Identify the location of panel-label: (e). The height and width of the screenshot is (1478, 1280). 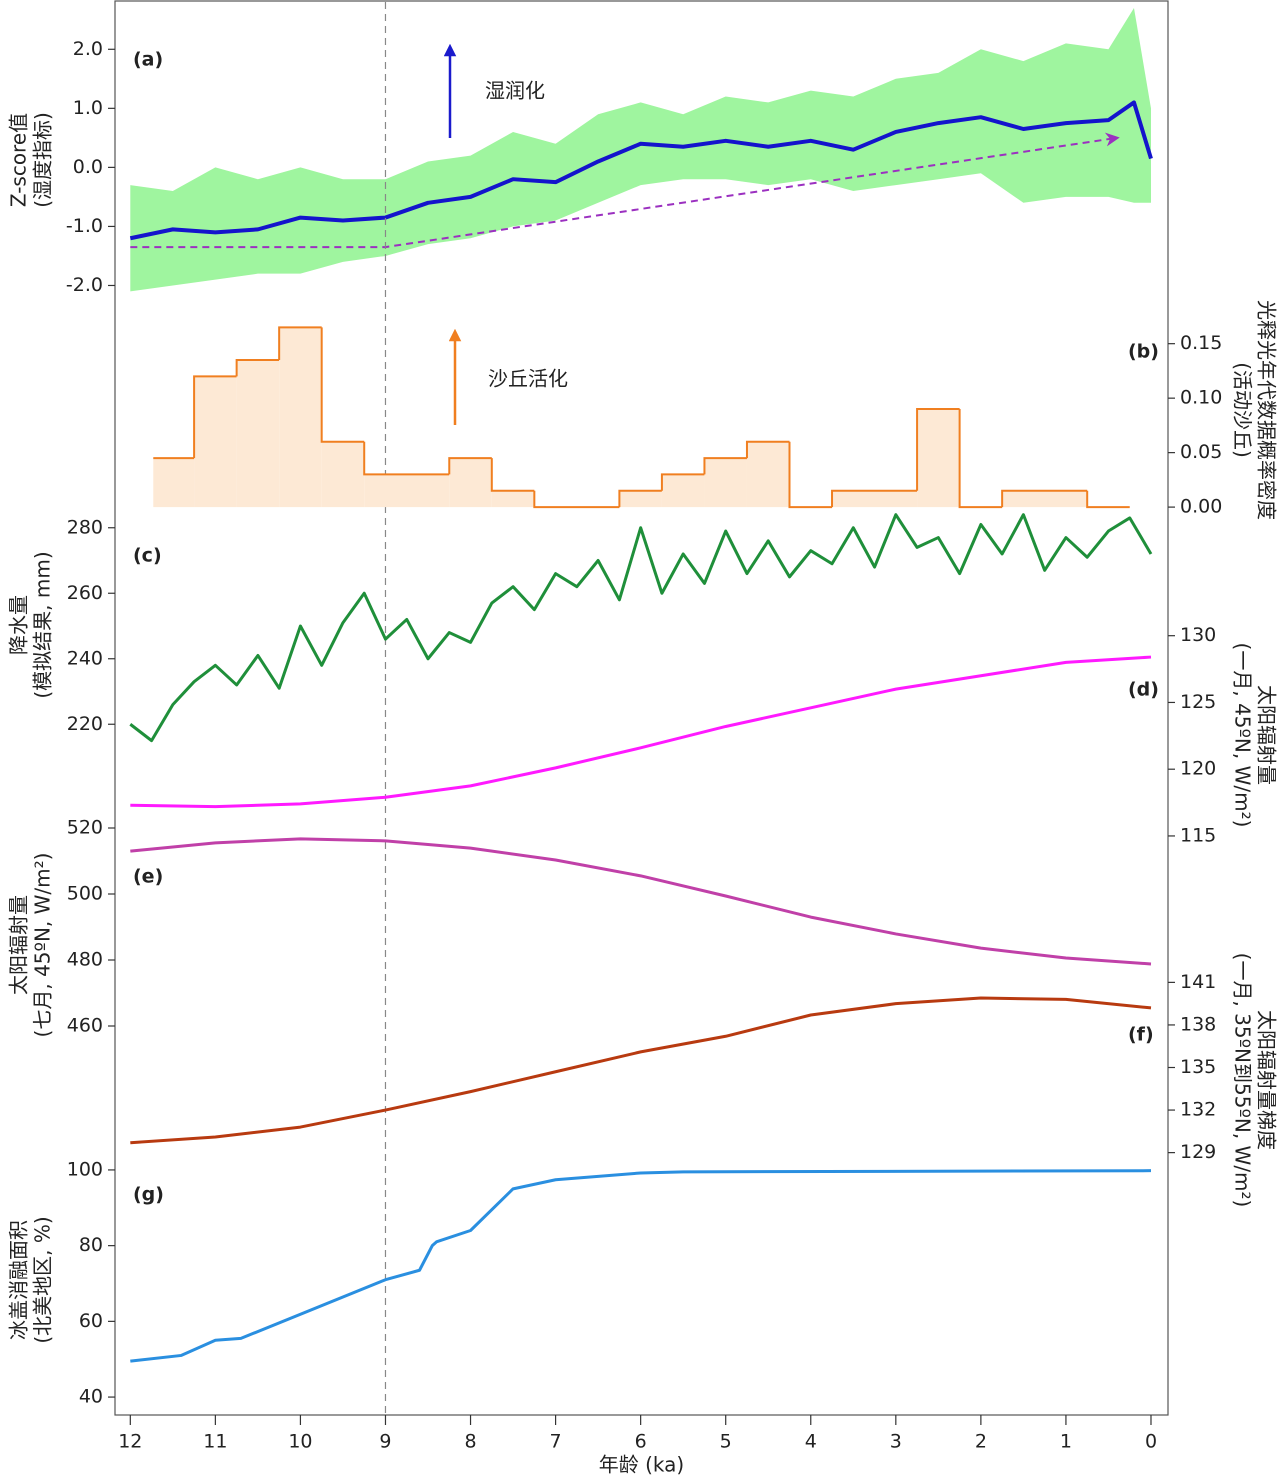
(148, 877).